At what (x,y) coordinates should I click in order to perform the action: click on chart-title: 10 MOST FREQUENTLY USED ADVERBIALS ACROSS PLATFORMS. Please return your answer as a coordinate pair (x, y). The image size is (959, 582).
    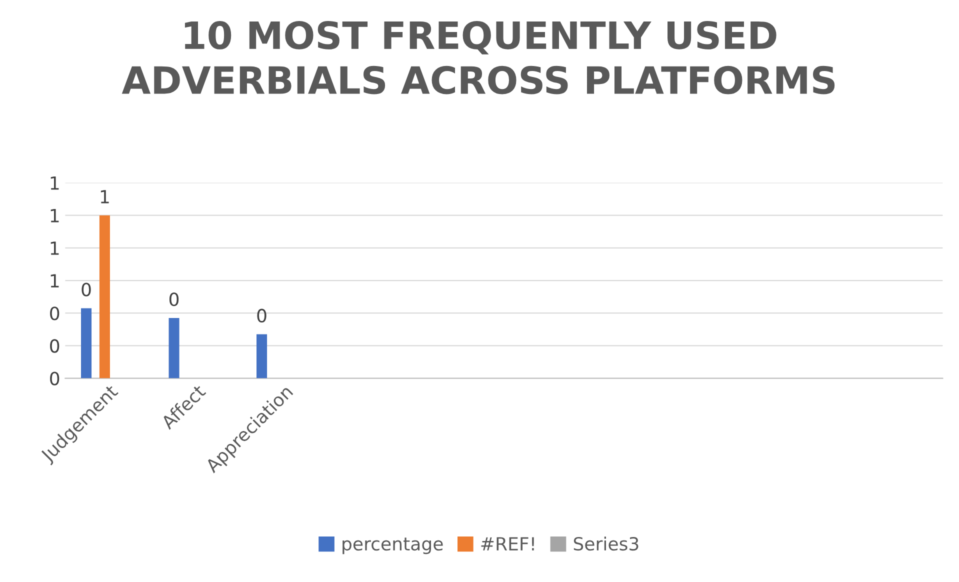
    Looking at the image, I should click on (478, 57).